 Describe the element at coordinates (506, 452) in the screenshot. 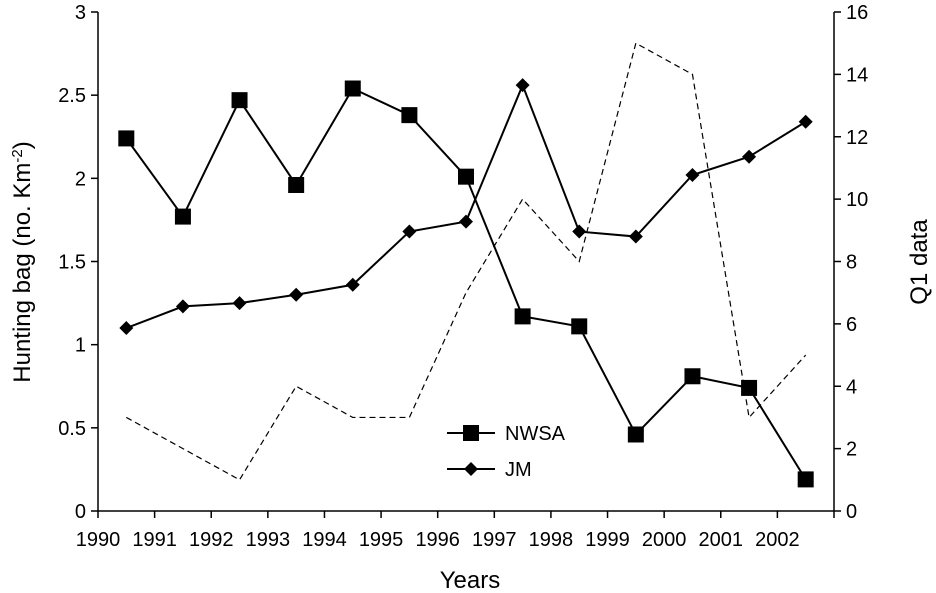

I see `legend: NWSA JM` at that location.